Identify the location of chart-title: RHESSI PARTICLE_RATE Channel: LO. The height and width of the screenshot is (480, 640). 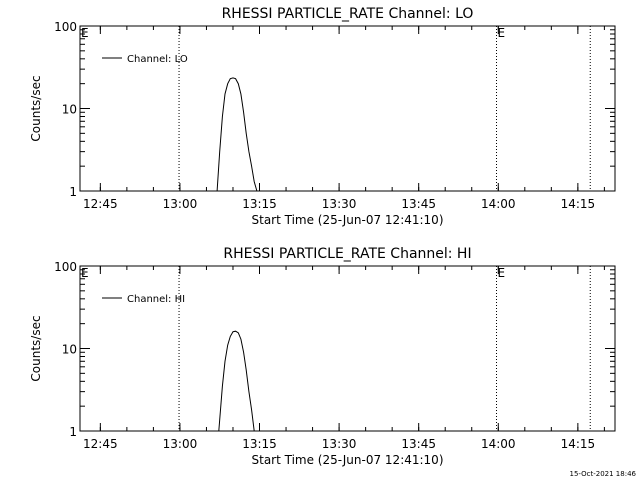
(348, 14).